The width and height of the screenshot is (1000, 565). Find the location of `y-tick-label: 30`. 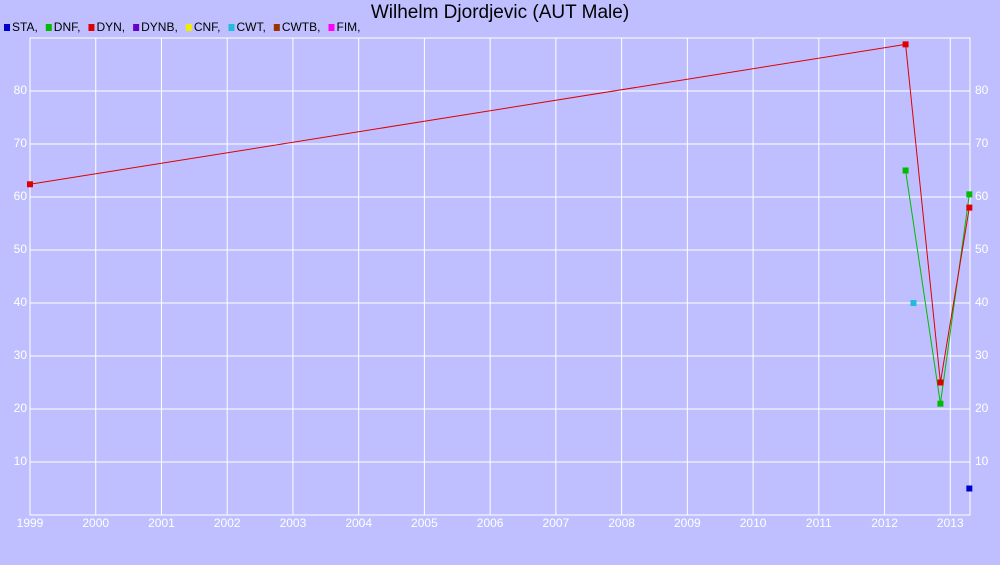

y-tick-label: 30 is located at coordinates (21, 355).